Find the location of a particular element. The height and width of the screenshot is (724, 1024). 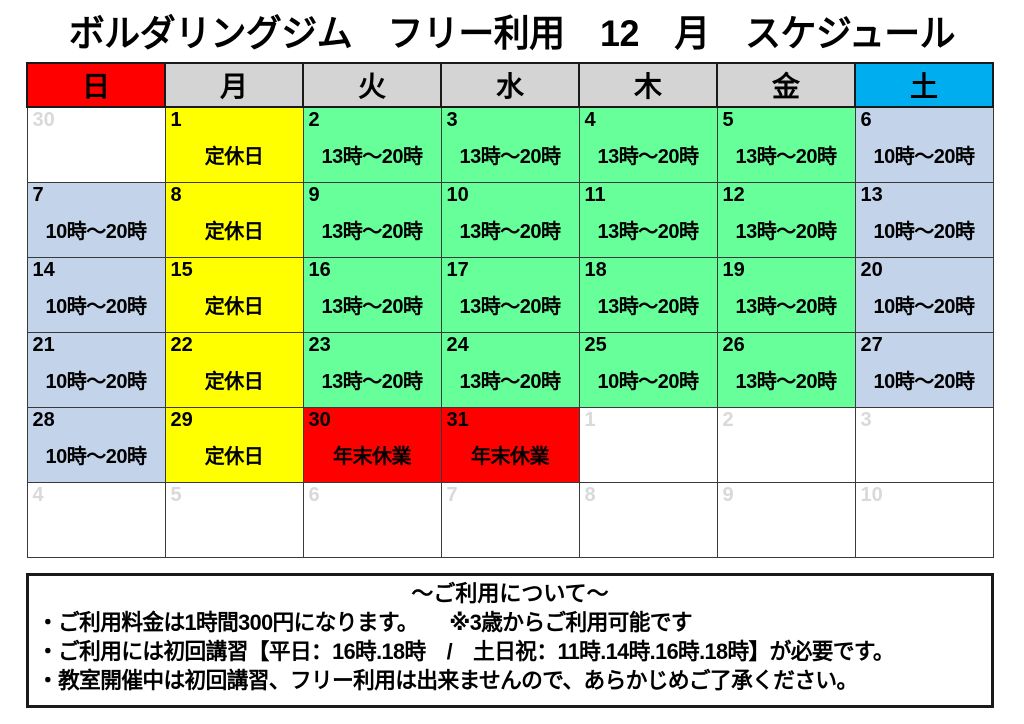

calendar-day-cell: 10 13時〜20時 is located at coordinates (510, 220).